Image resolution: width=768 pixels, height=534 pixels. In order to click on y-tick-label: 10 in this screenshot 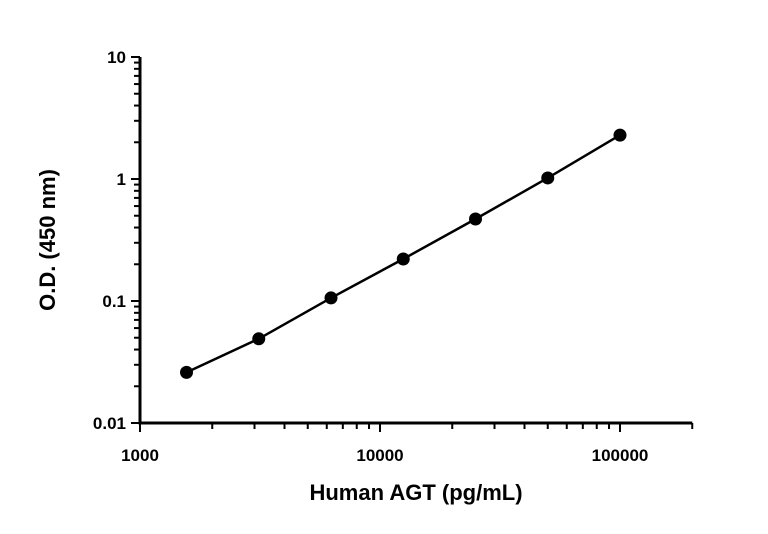, I will do `click(116, 57)`.